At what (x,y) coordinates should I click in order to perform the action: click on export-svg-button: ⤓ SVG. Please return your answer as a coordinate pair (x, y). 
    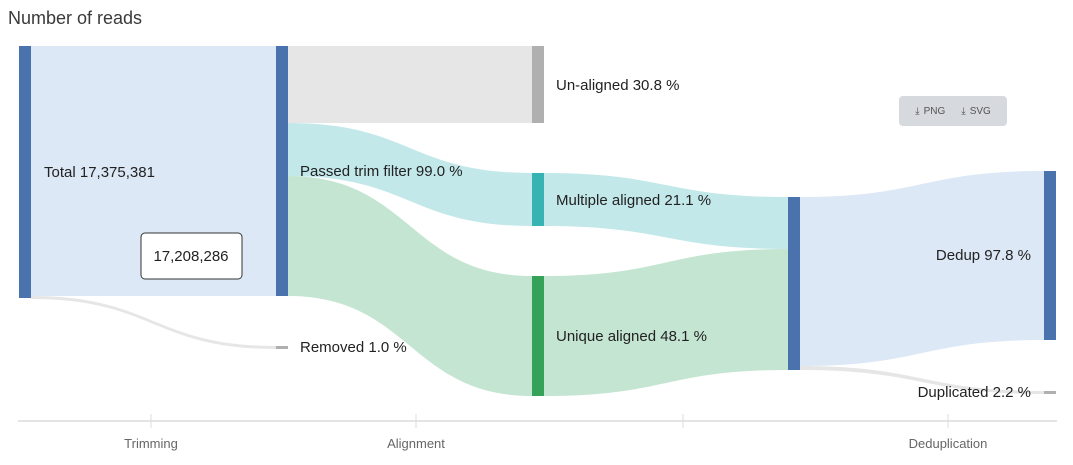
    Looking at the image, I should click on (976, 111).